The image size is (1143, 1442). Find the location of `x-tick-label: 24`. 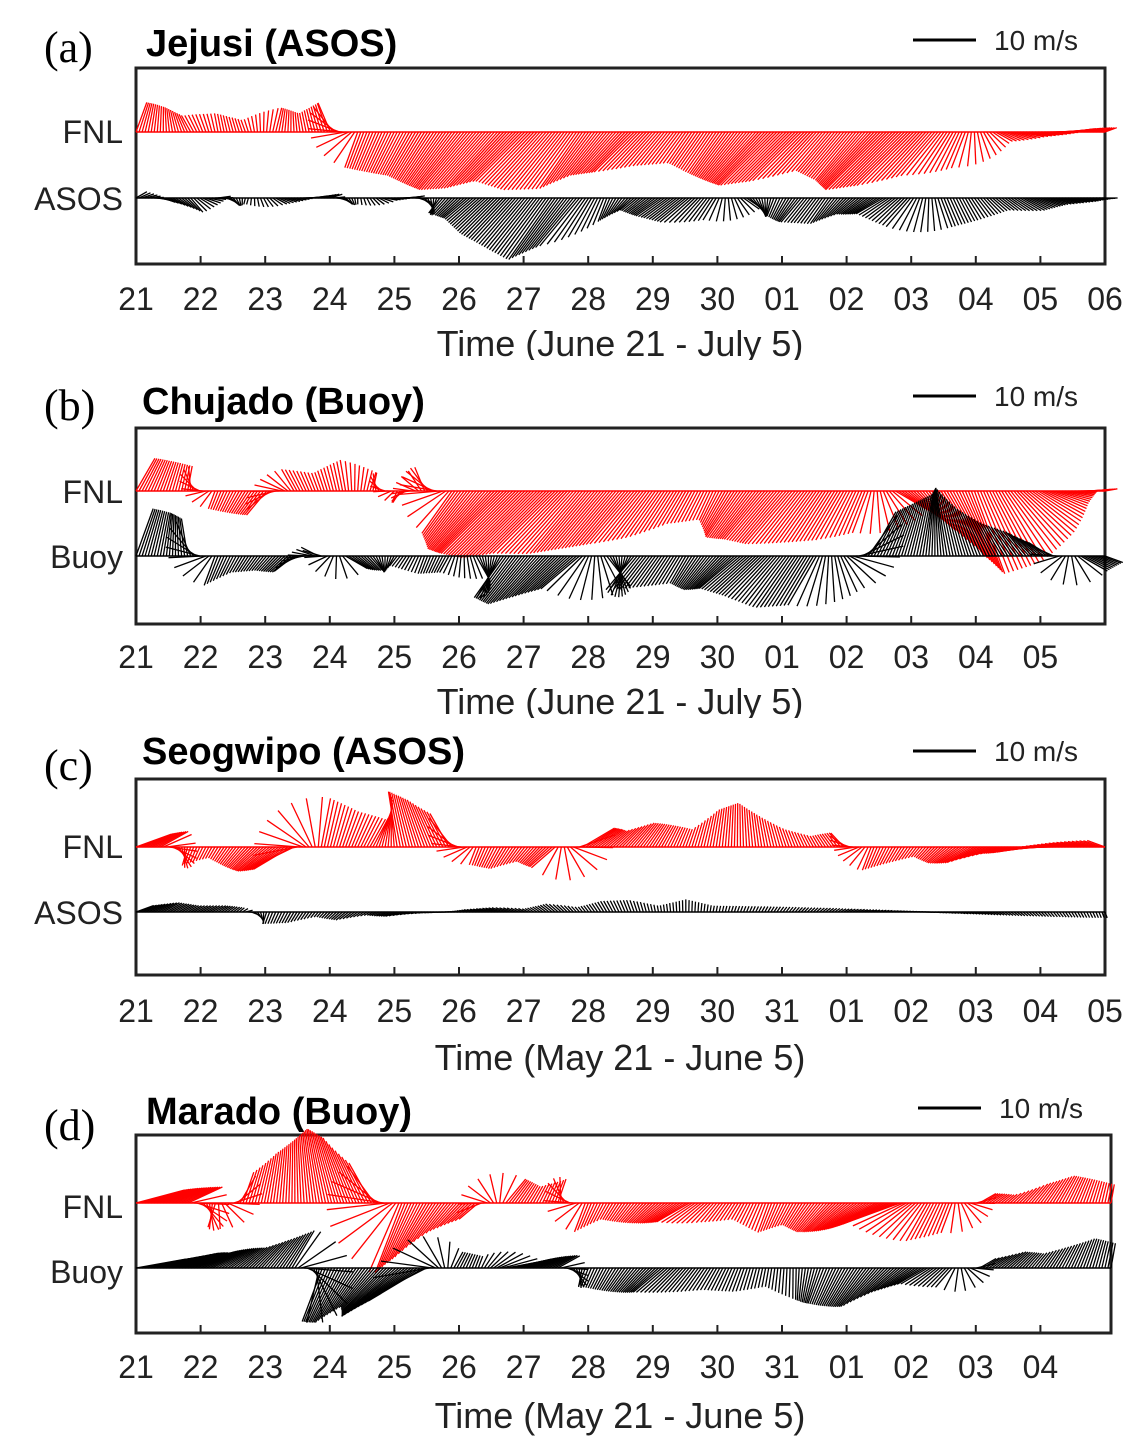

x-tick-label: 24 is located at coordinates (330, 299).